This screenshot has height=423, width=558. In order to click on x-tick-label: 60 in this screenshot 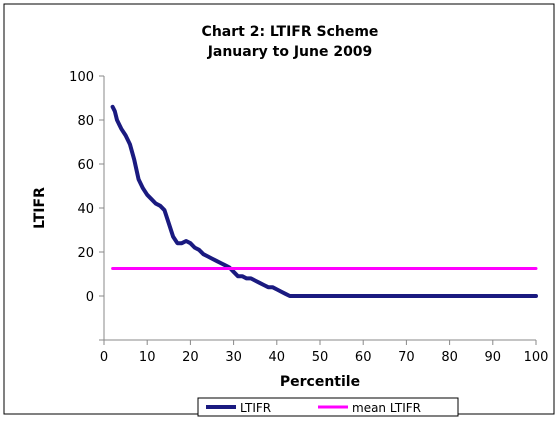, I will do `click(363, 357)`.